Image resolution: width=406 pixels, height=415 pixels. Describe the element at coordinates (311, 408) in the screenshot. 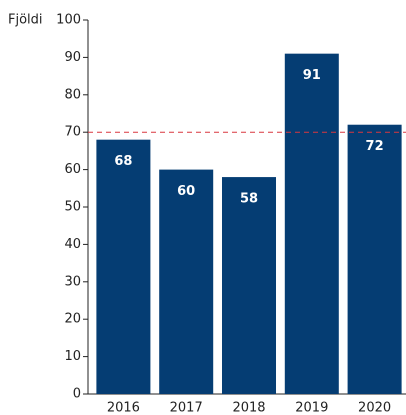

I see `x-tick-label: 2019` at that location.